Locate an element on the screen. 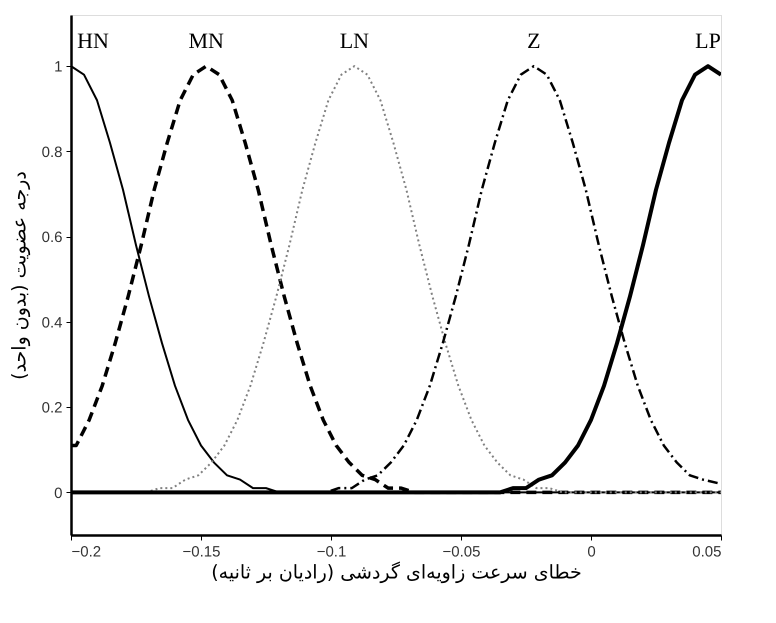  y-tick-label: 1 is located at coordinates (58, 67).